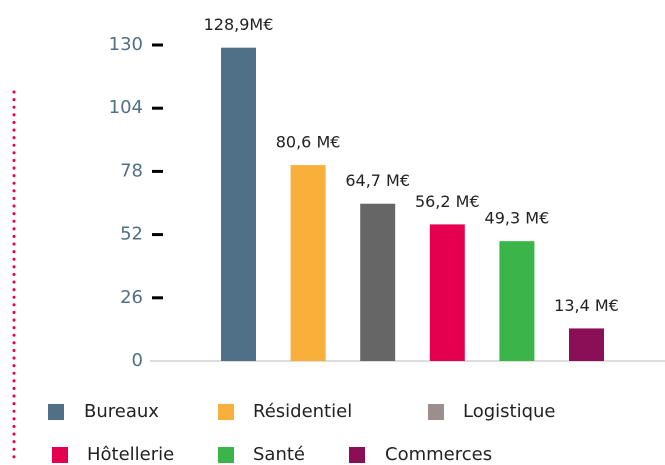 This screenshot has width=665, height=465. What do you see at coordinates (126, 44) in the screenshot?
I see `y-tick-label: 130` at bounding box center [126, 44].